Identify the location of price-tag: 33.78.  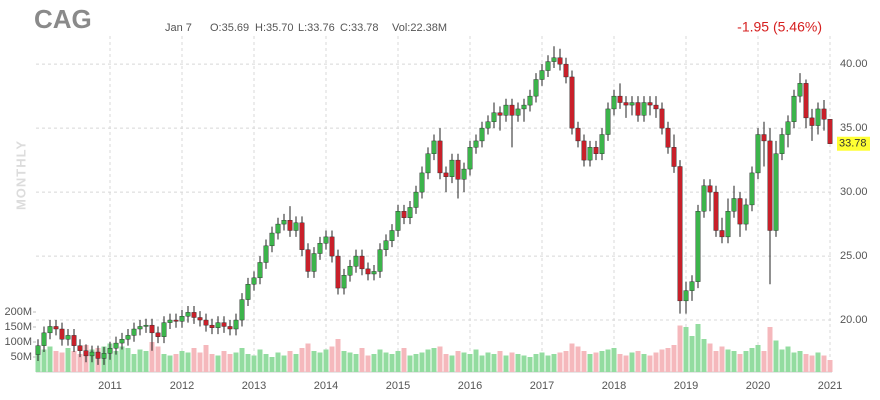
(853, 144).